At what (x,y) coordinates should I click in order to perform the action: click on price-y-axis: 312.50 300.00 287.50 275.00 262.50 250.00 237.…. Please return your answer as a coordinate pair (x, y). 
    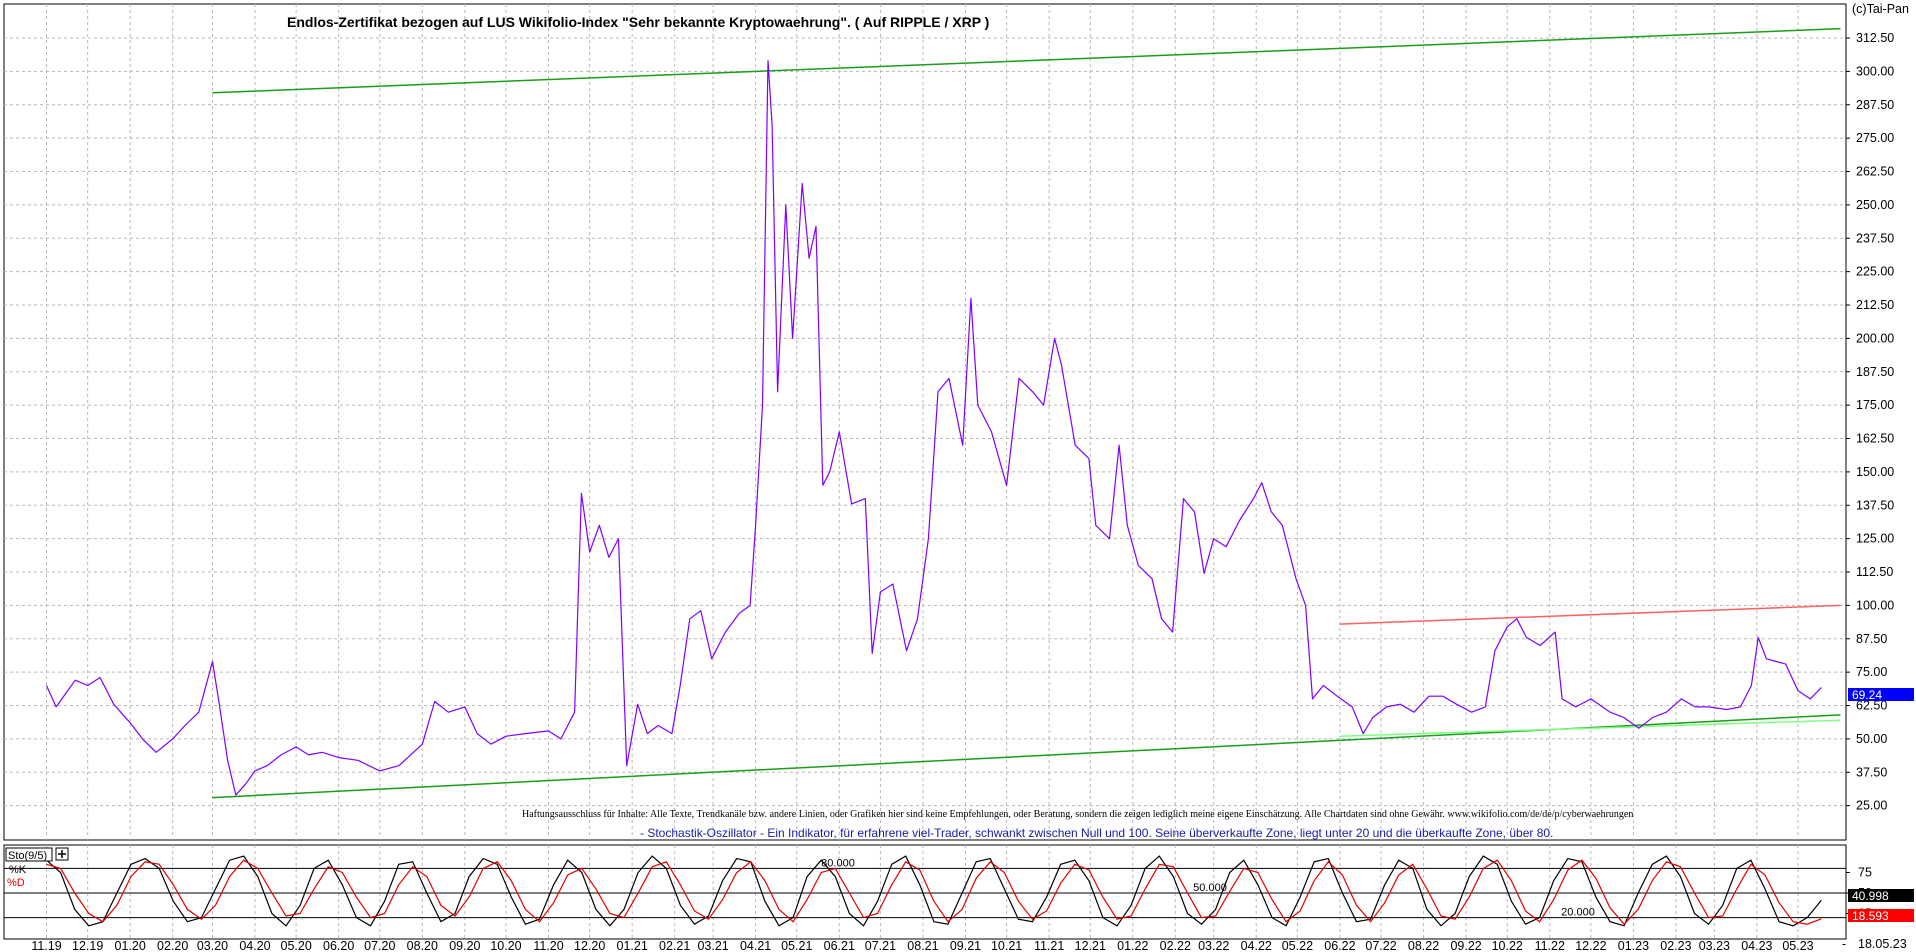
    Looking at the image, I should click on (1870, 422).